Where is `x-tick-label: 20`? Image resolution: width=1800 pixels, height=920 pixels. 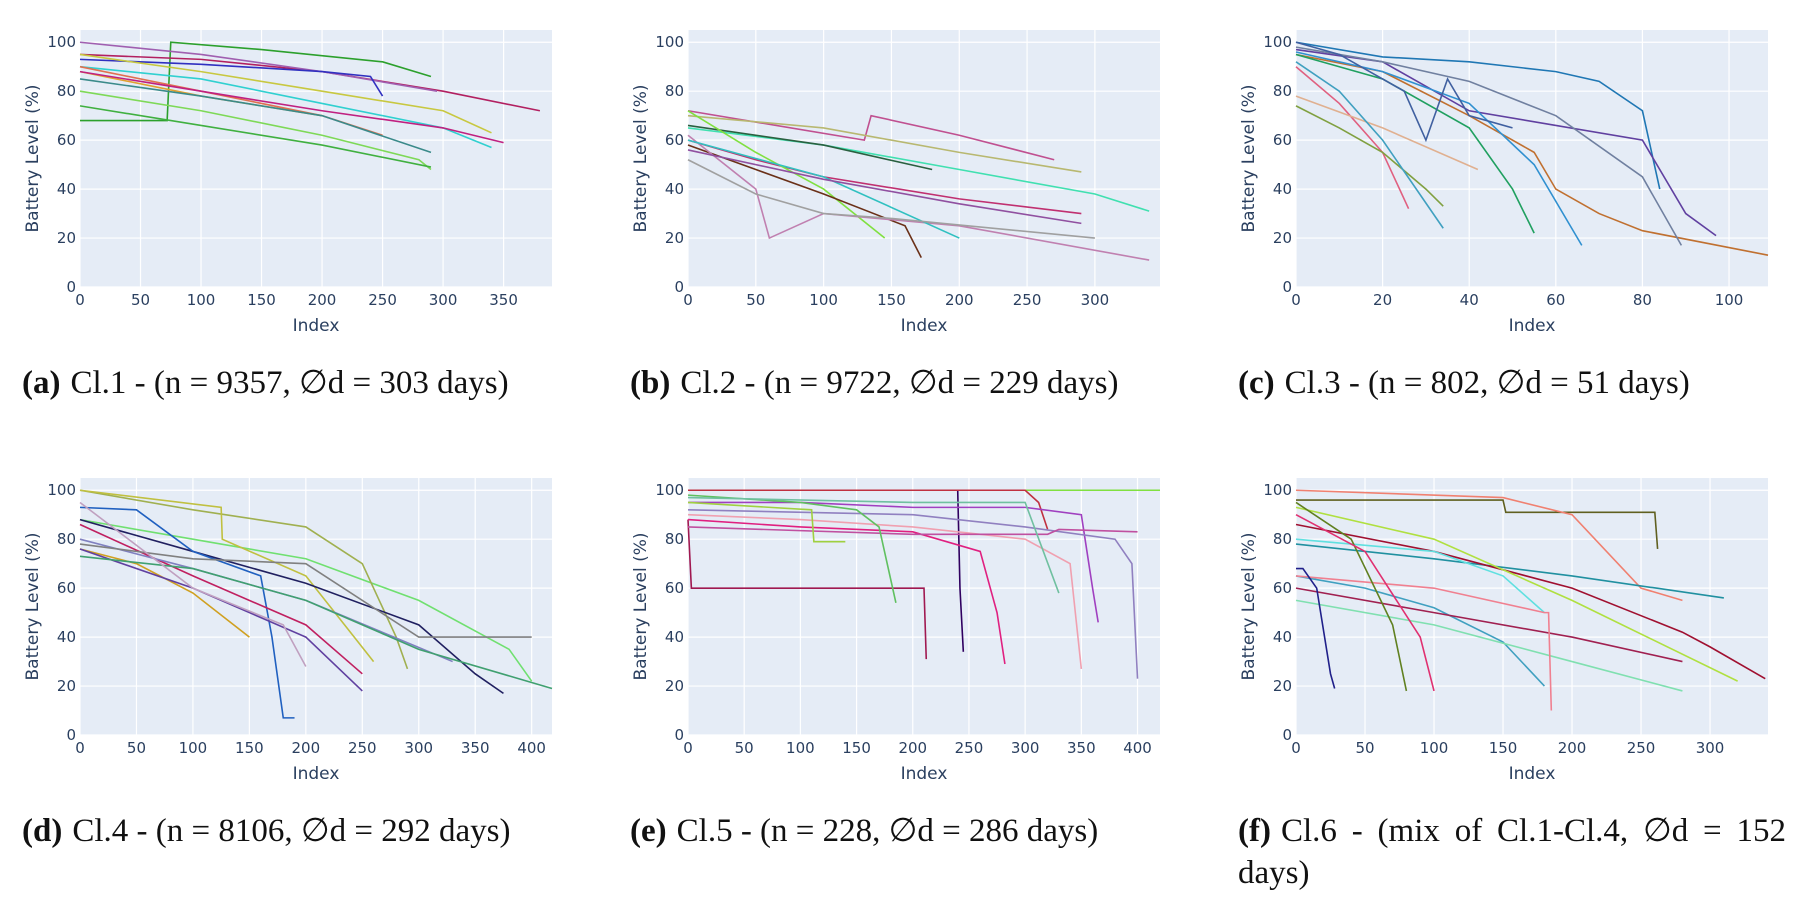 x-tick-label: 20 is located at coordinates (1382, 300).